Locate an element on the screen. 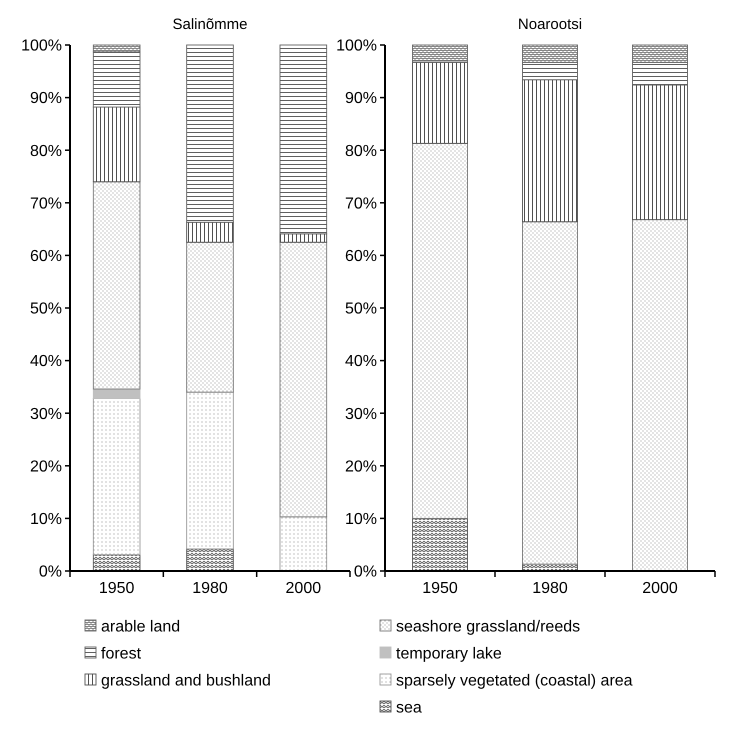  chart-title: Salinõmme is located at coordinates (210, 24).